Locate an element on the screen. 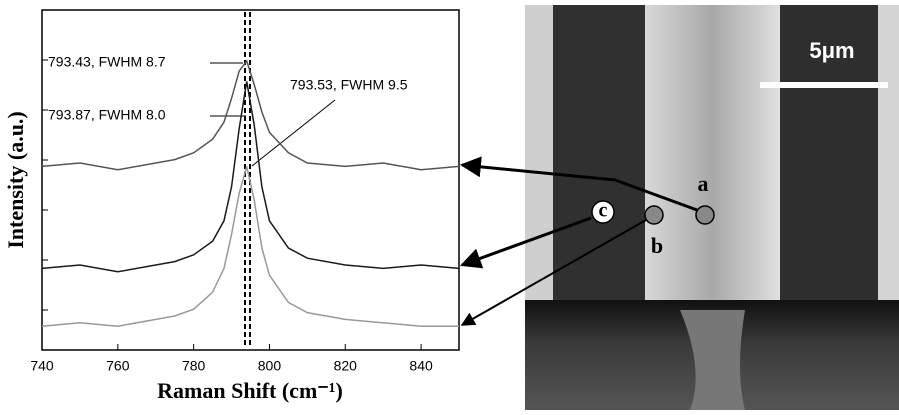  annotation: 793.43, FWHM 8.7 is located at coordinates (107, 62).